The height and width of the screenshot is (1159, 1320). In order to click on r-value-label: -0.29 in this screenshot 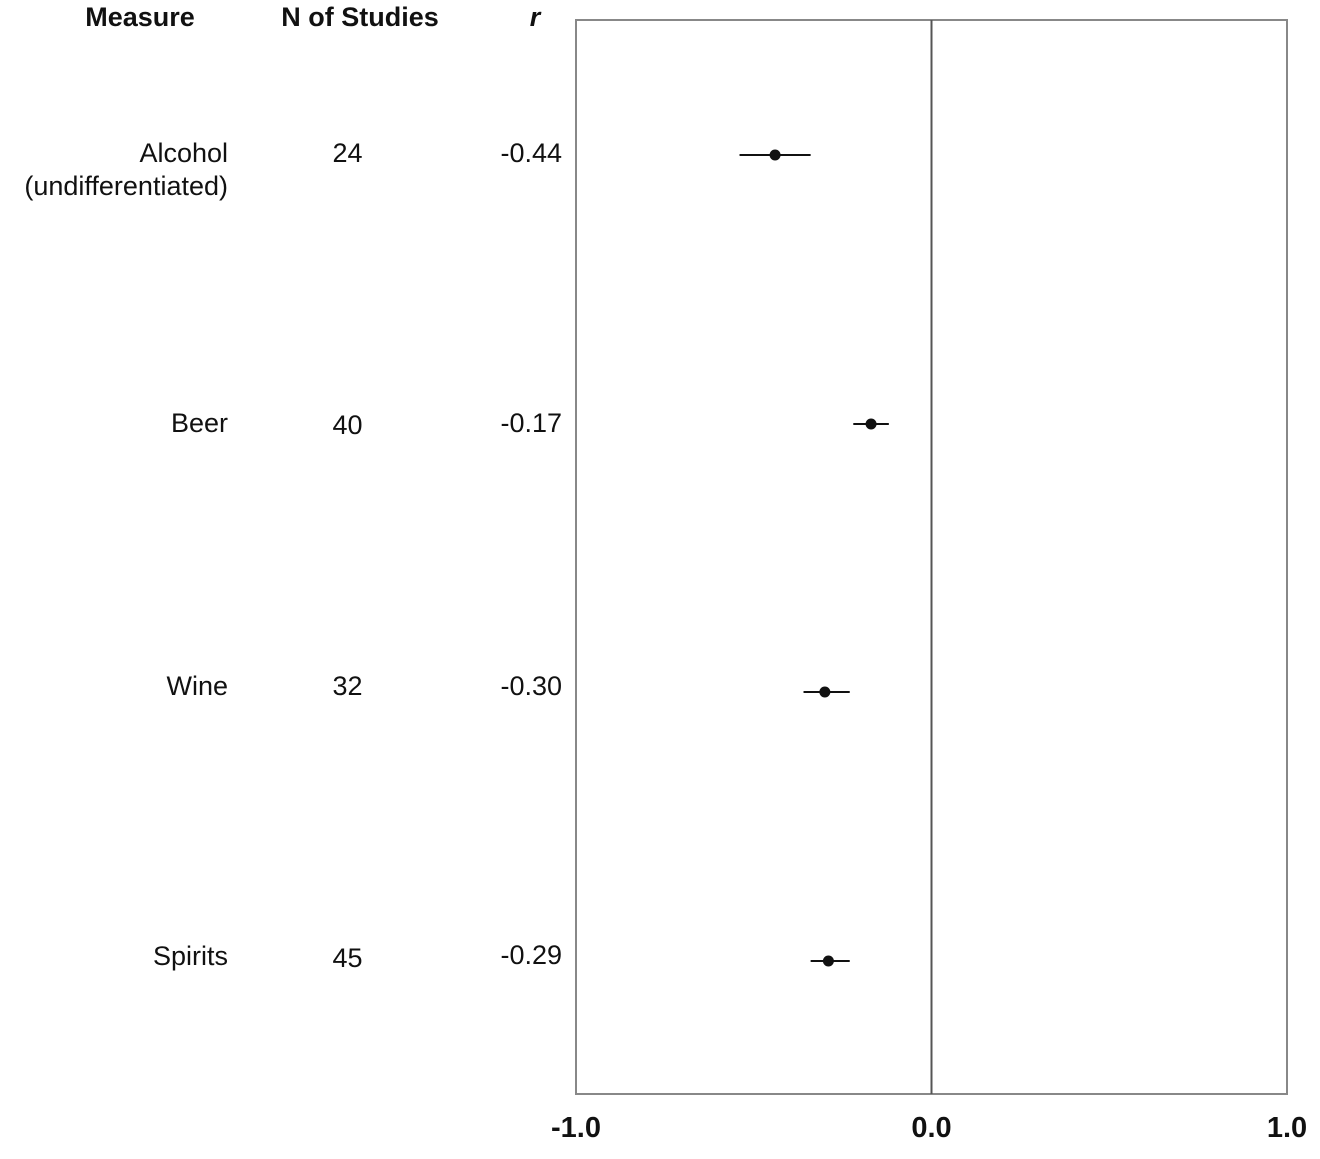, I will do `click(531, 955)`.